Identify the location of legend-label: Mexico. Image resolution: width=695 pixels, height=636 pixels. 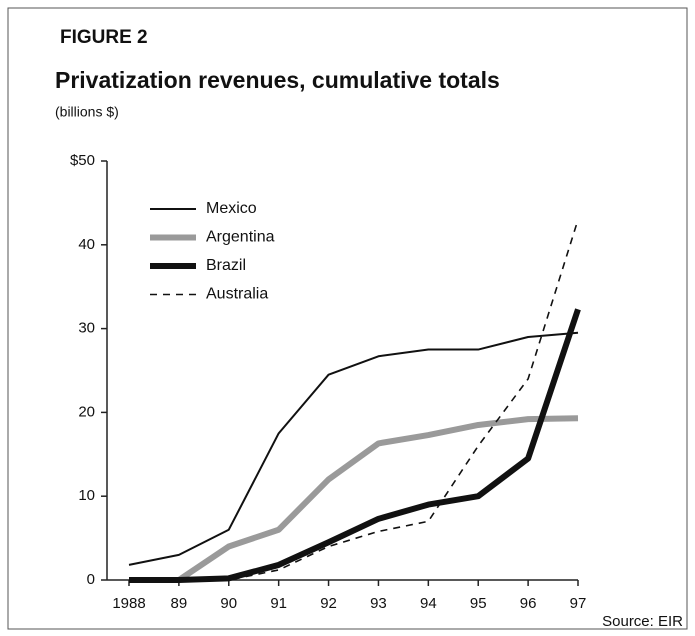
(231, 208).